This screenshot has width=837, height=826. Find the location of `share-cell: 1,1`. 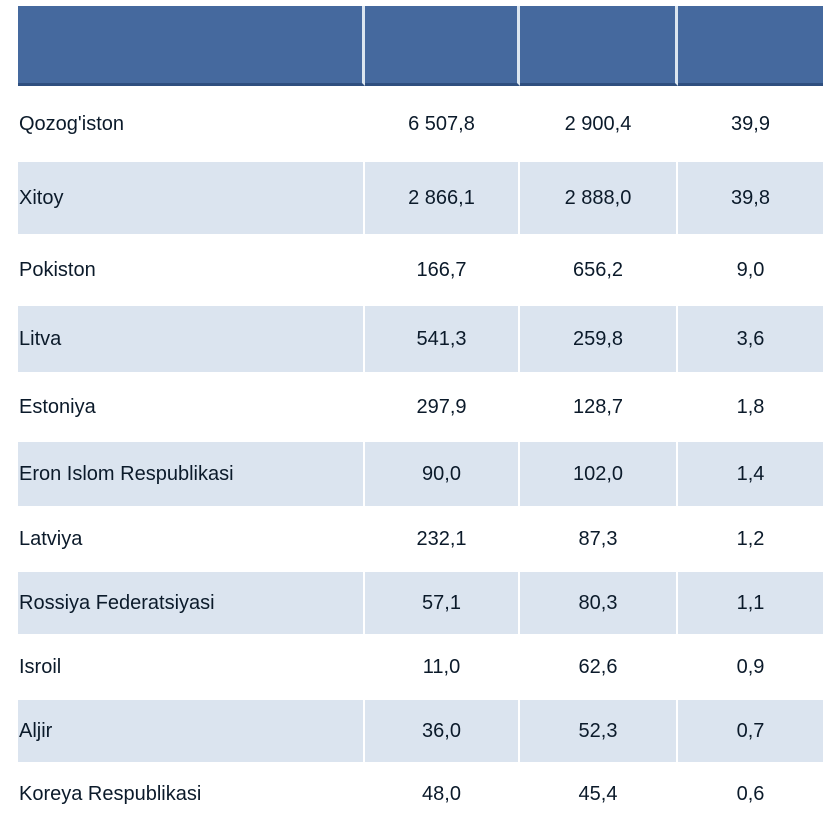

share-cell: 1,1 is located at coordinates (750, 603).